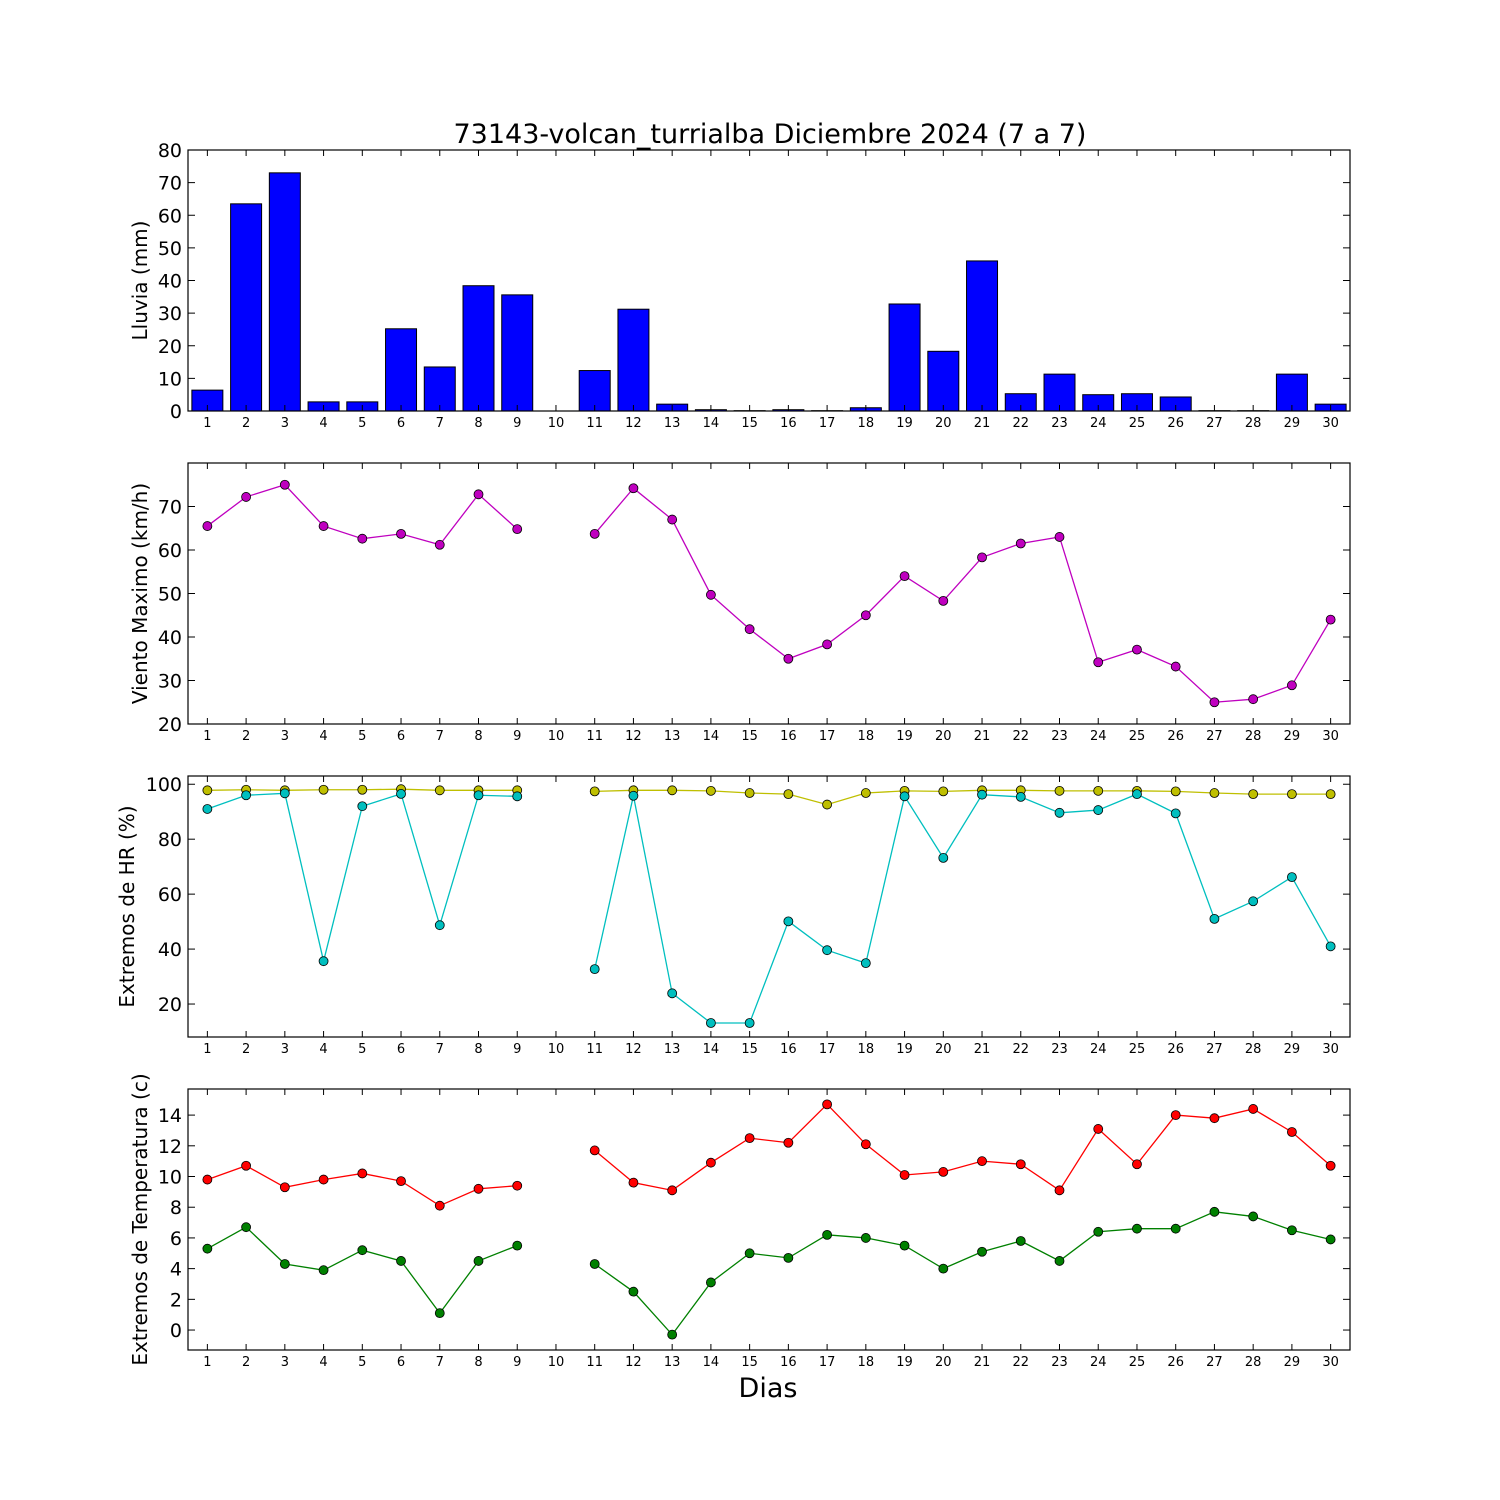  What do you see at coordinates (1292, 423) in the screenshot?
I see `x-tick-label: 29` at bounding box center [1292, 423].